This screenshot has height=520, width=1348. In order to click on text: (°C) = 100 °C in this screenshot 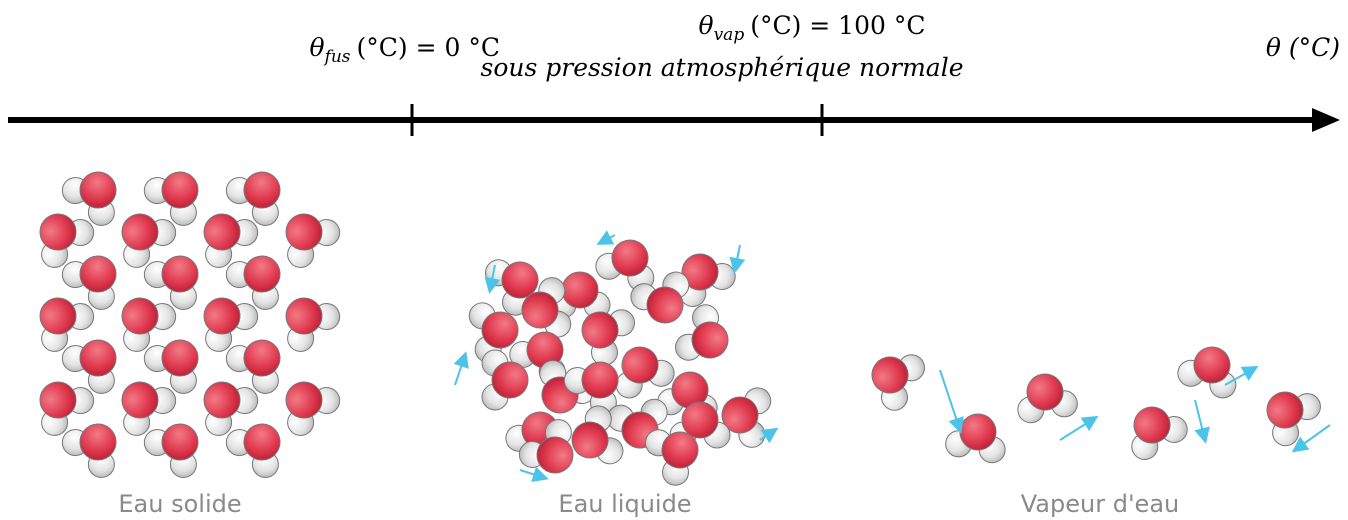, I will do `click(837, 25)`.